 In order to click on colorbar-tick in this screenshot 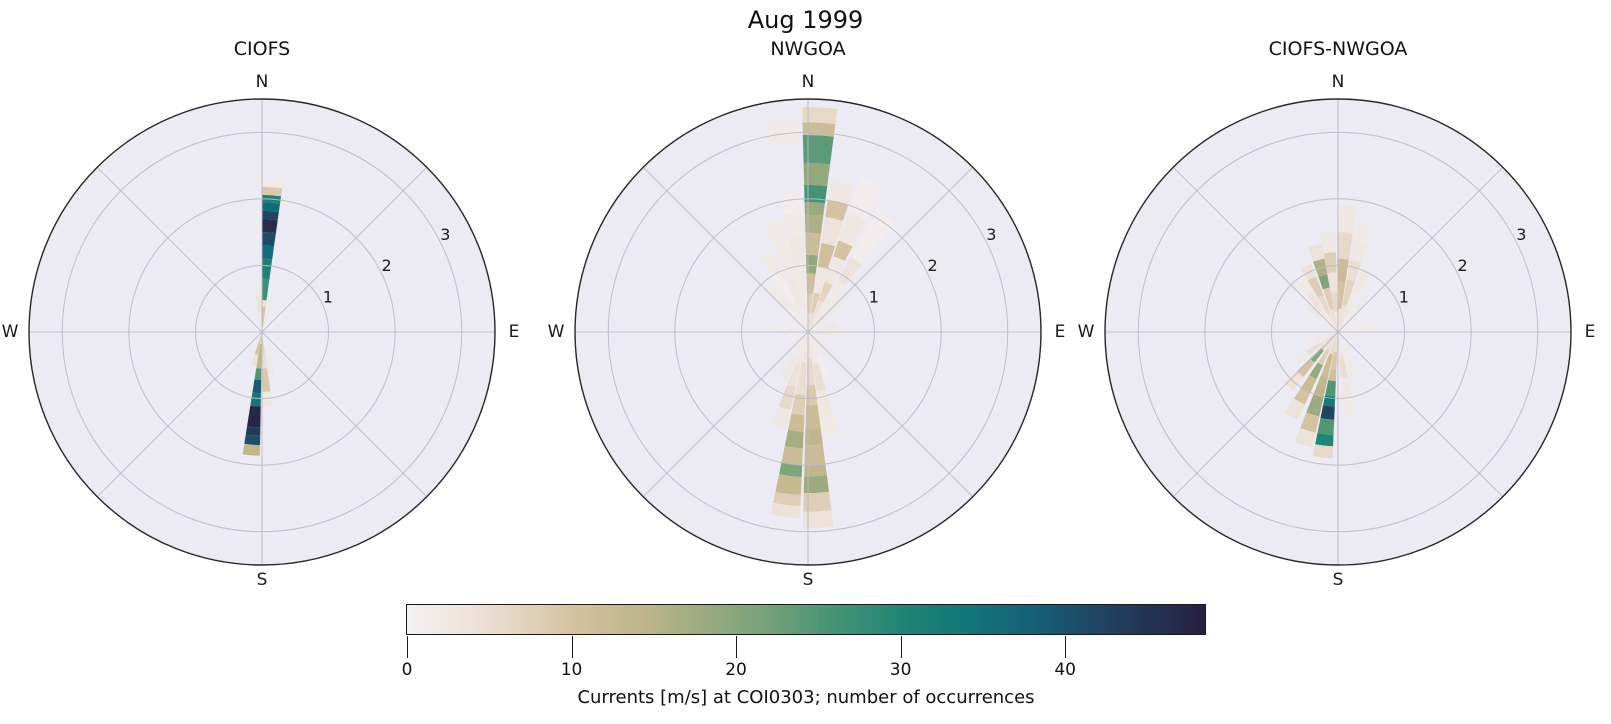, I will do `click(572, 647)`.